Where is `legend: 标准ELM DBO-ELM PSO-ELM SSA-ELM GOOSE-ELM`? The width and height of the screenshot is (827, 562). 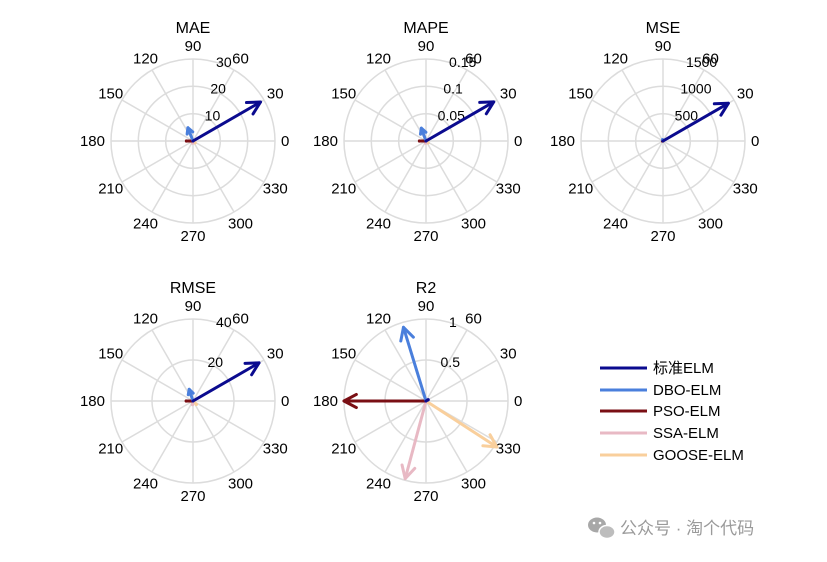 legend: 标准ELM DBO-ELM PSO-ELM SSA-ELM GOOSE-ELM is located at coordinates (672, 412).